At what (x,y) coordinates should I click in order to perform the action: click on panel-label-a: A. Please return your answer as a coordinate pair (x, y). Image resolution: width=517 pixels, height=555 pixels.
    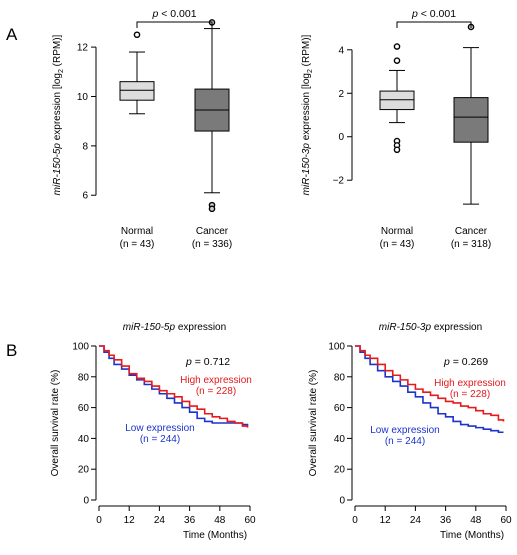
    Looking at the image, I should click on (12, 34).